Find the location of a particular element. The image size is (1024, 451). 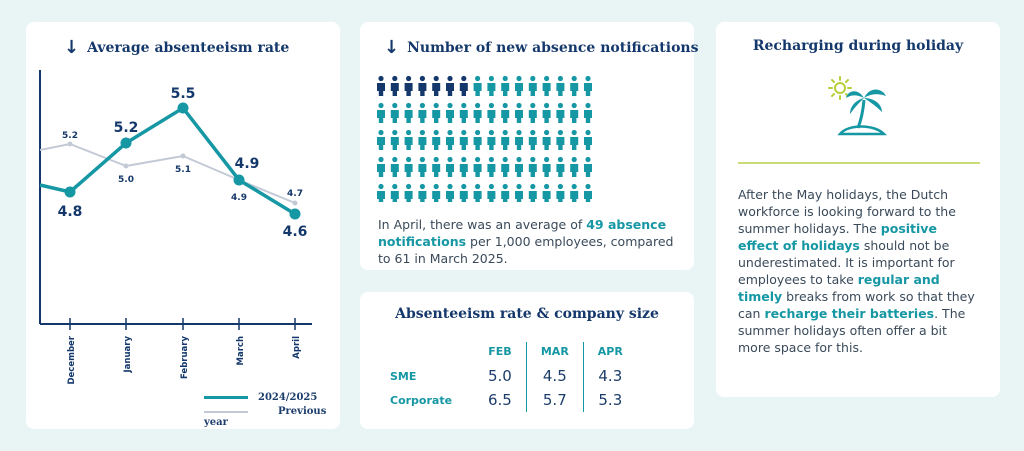

table-cell: 5.3 is located at coordinates (609, 400).